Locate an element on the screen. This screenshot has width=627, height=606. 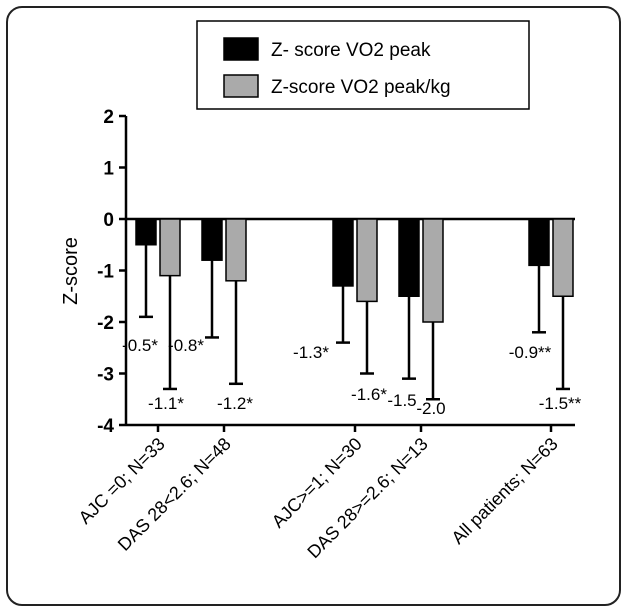
legend-label-series-2: Z-score VO2 peak/kg is located at coordinates (361, 87).